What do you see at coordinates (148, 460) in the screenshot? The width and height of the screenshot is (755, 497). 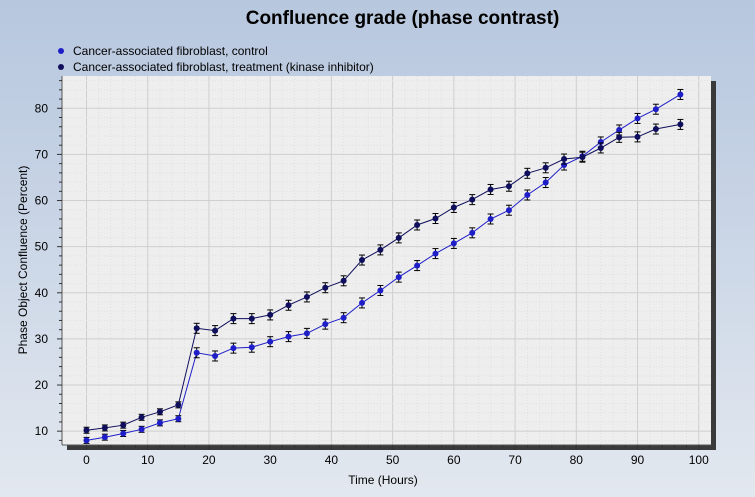 I see `x-tick-label: 10` at bounding box center [148, 460].